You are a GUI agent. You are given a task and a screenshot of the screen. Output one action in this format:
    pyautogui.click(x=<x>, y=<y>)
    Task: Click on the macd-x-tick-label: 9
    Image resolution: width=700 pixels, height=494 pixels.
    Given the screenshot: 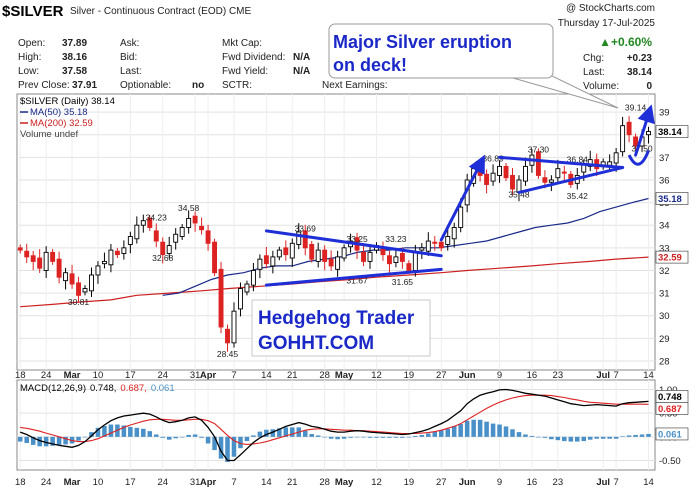 What is the action you would take?
    pyautogui.click(x=499, y=482)
    